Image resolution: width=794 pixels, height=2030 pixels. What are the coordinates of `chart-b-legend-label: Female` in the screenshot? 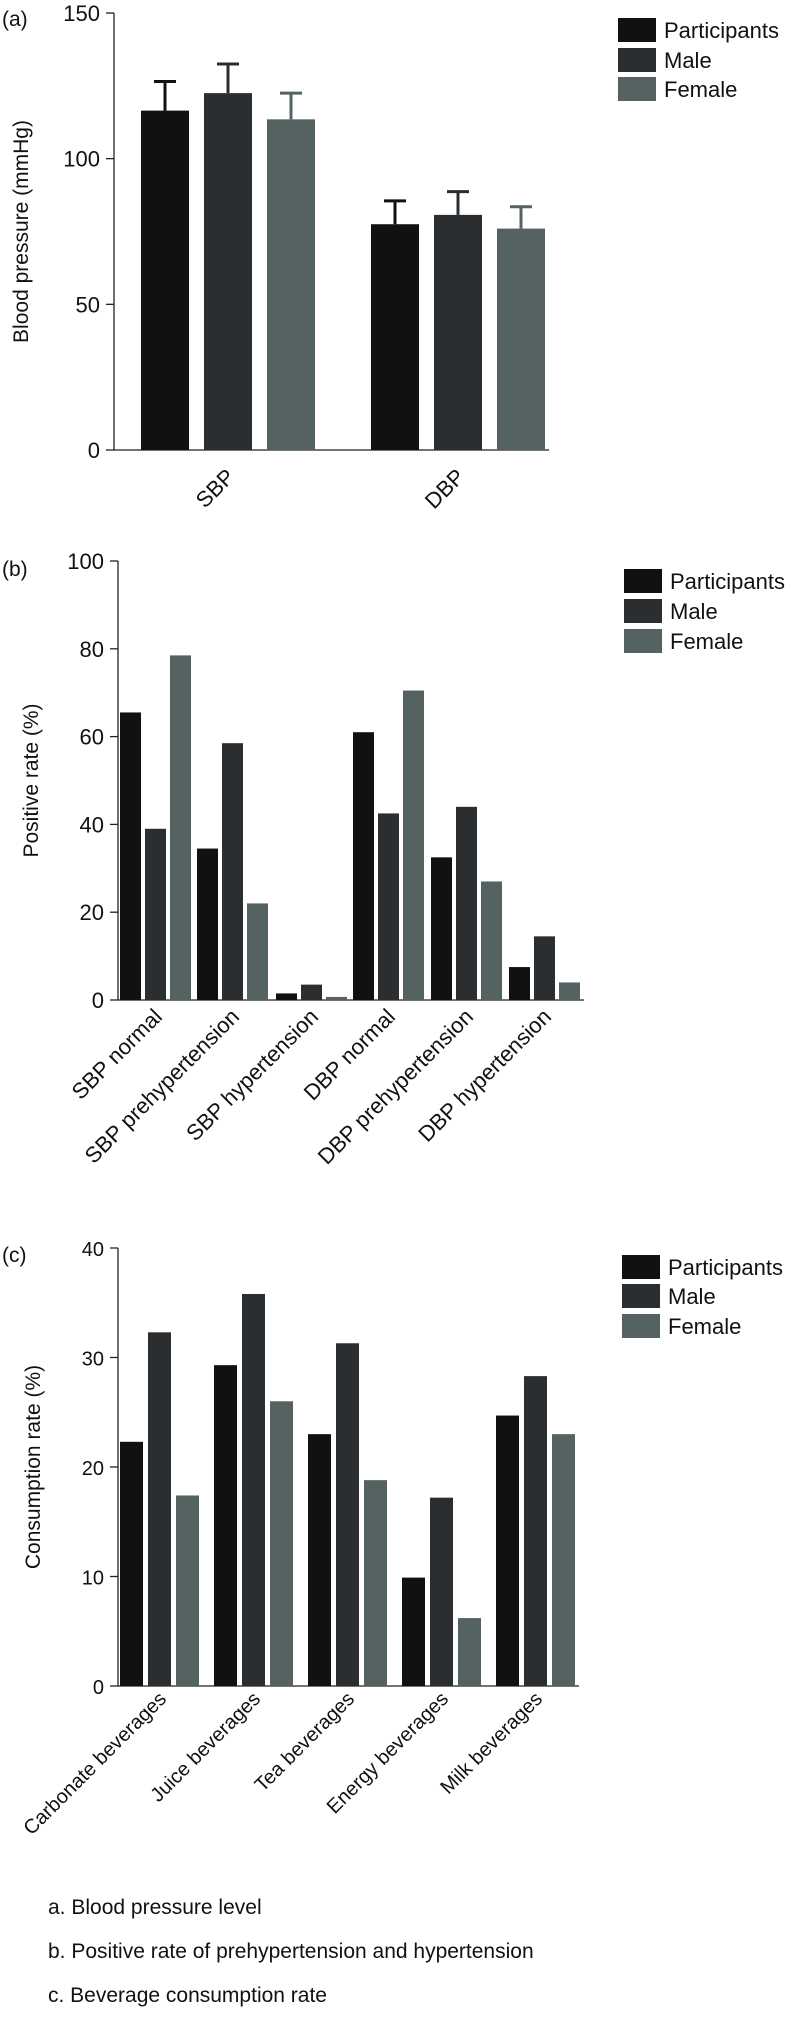 It's located at (706, 641).